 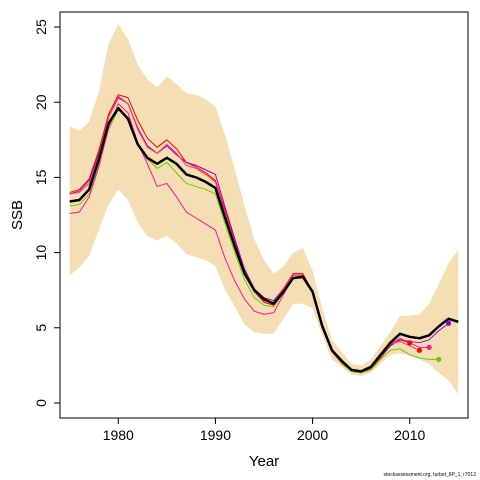 What do you see at coordinates (215, 435) in the screenshot?
I see `x-tick-label-1990: 1990` at bounding box center [215, 435].